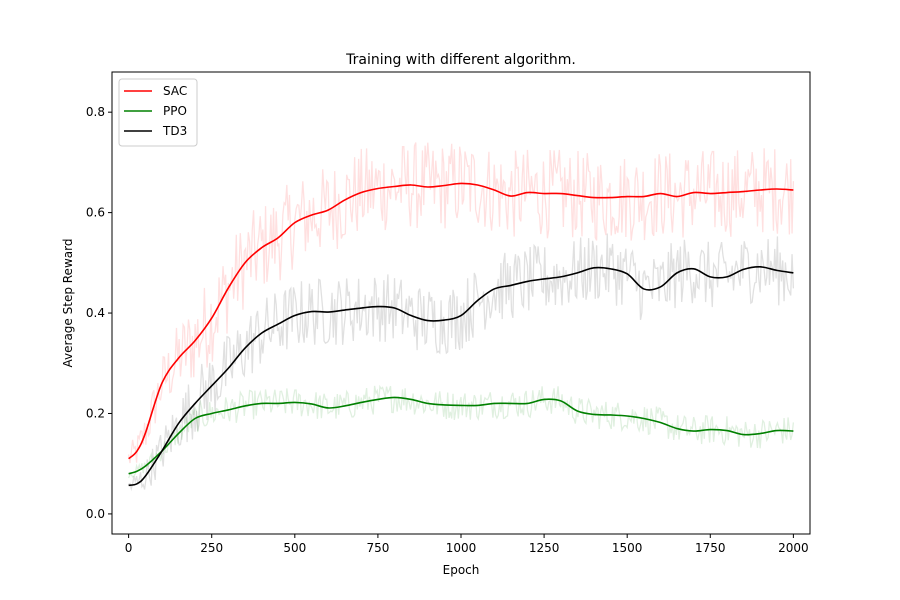 This screenshot has width=900, height=600. What do you see at coordinates (460, 60) in the screenshot?
I see `chart-title: Training with different algorithm.` at bounding box center [460, 60].